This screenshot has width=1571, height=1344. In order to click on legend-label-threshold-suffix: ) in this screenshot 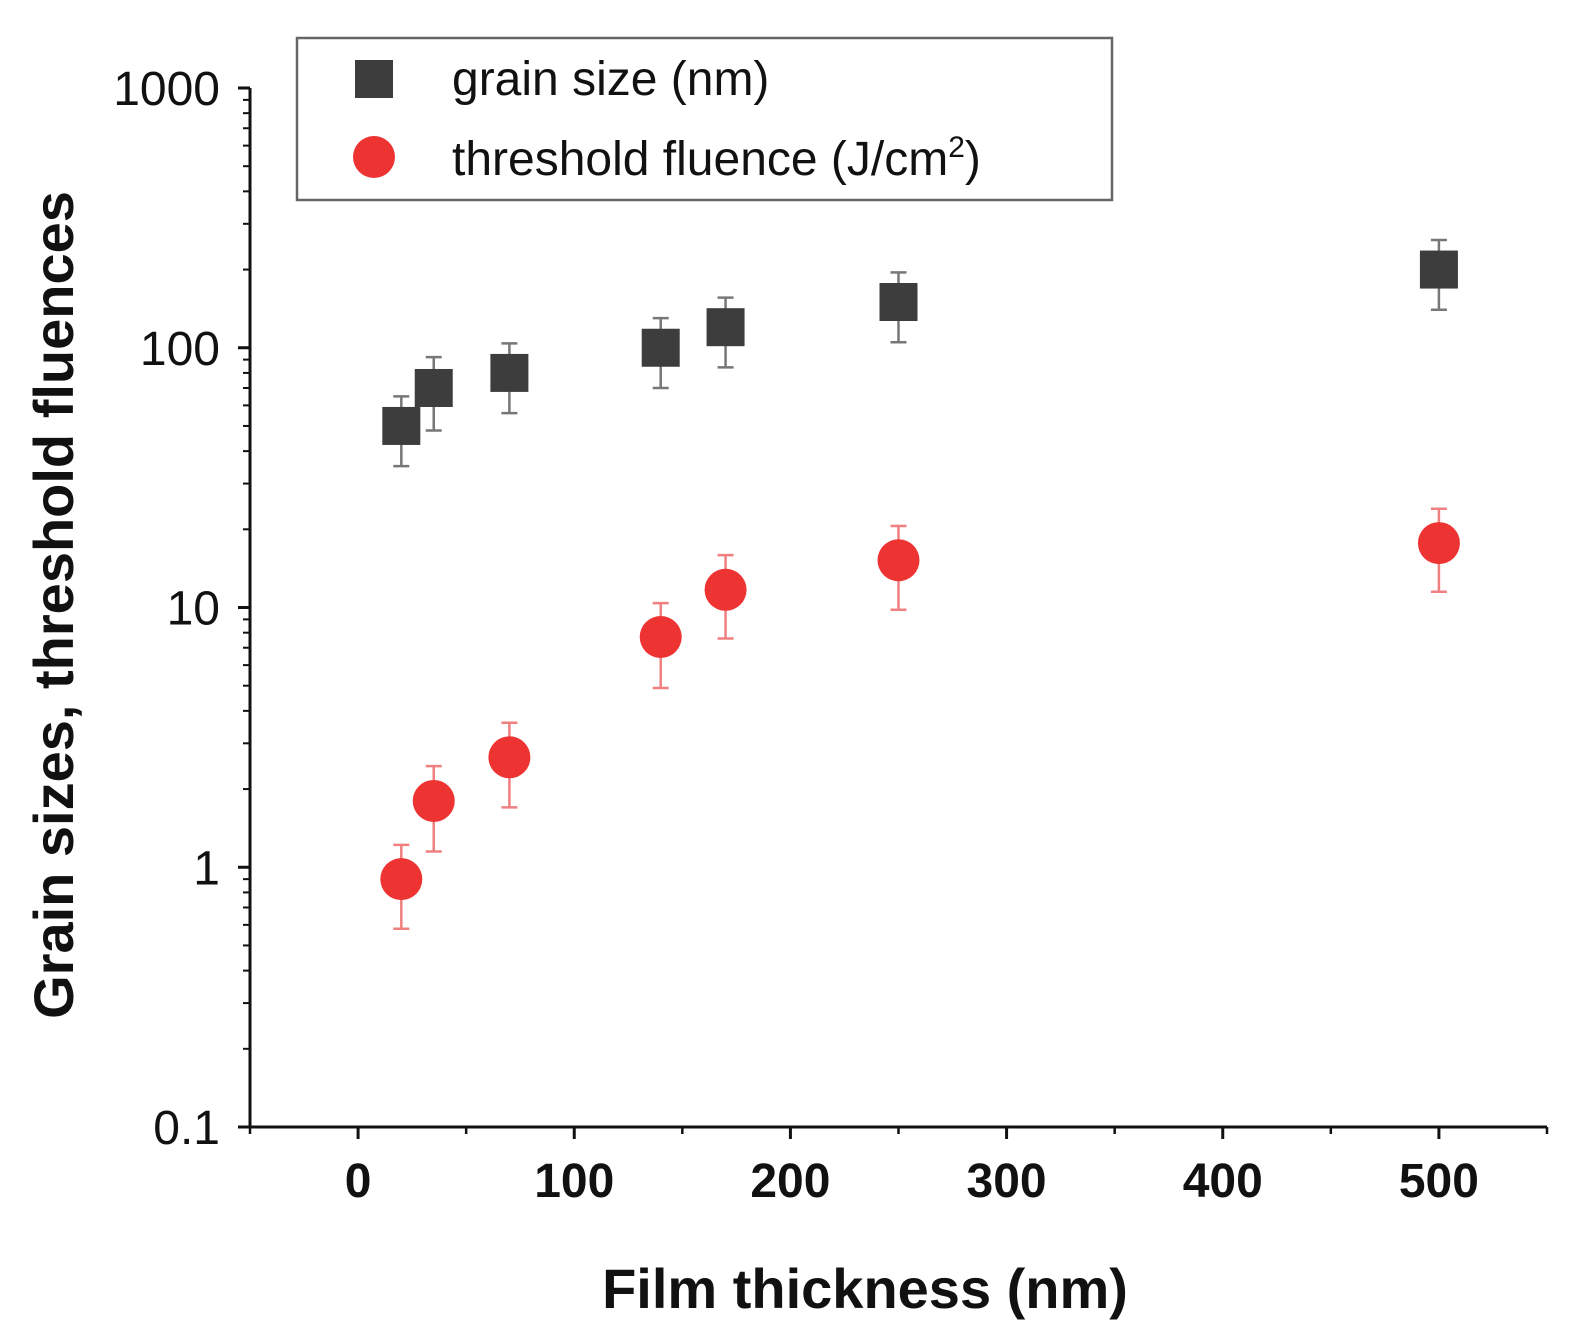, I will do `click(973, 159)`.